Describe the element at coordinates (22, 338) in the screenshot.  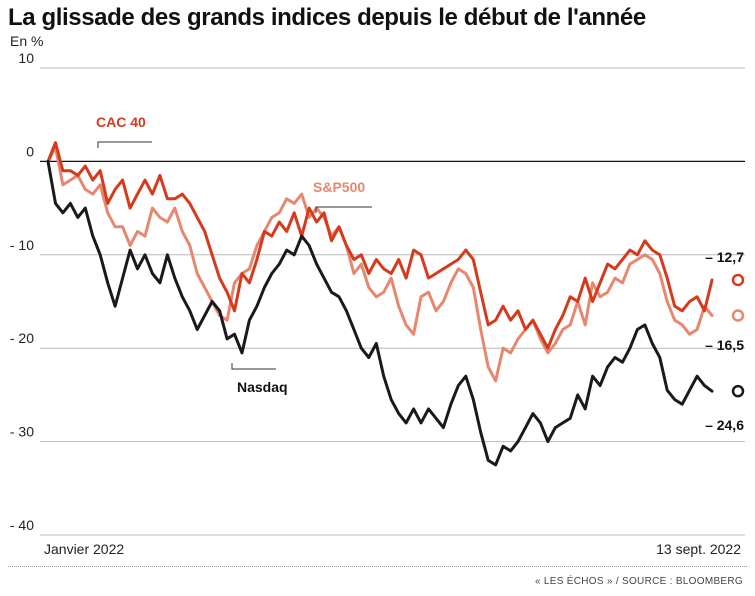
I see `y-tick-label: - 20` at that location.